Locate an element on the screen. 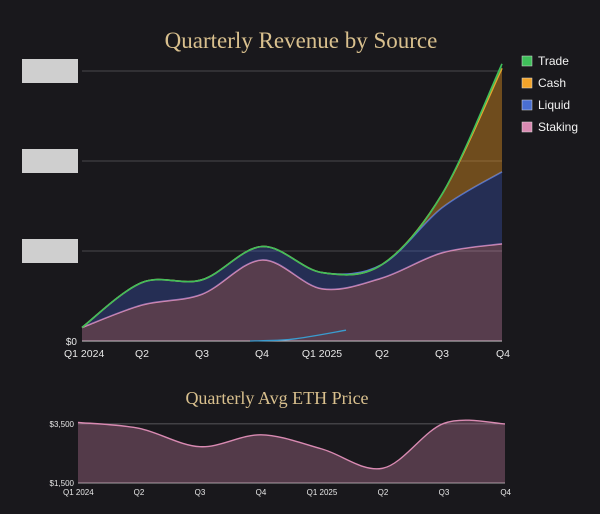  legend-item-liquid: Liquid is located at coordinates (554, 105).